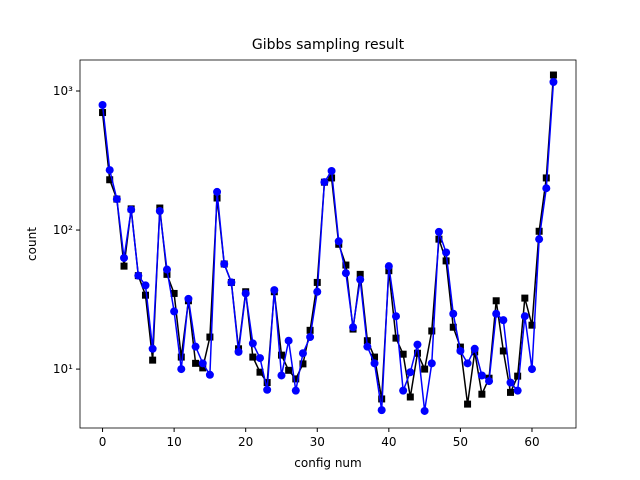 Image resolution: width=640 pixels, height=480 pixels. What do you see at coordinates (317, 442) in the screenshot?
I see `x-tick-label: 30` at bounding box center [317, 442].